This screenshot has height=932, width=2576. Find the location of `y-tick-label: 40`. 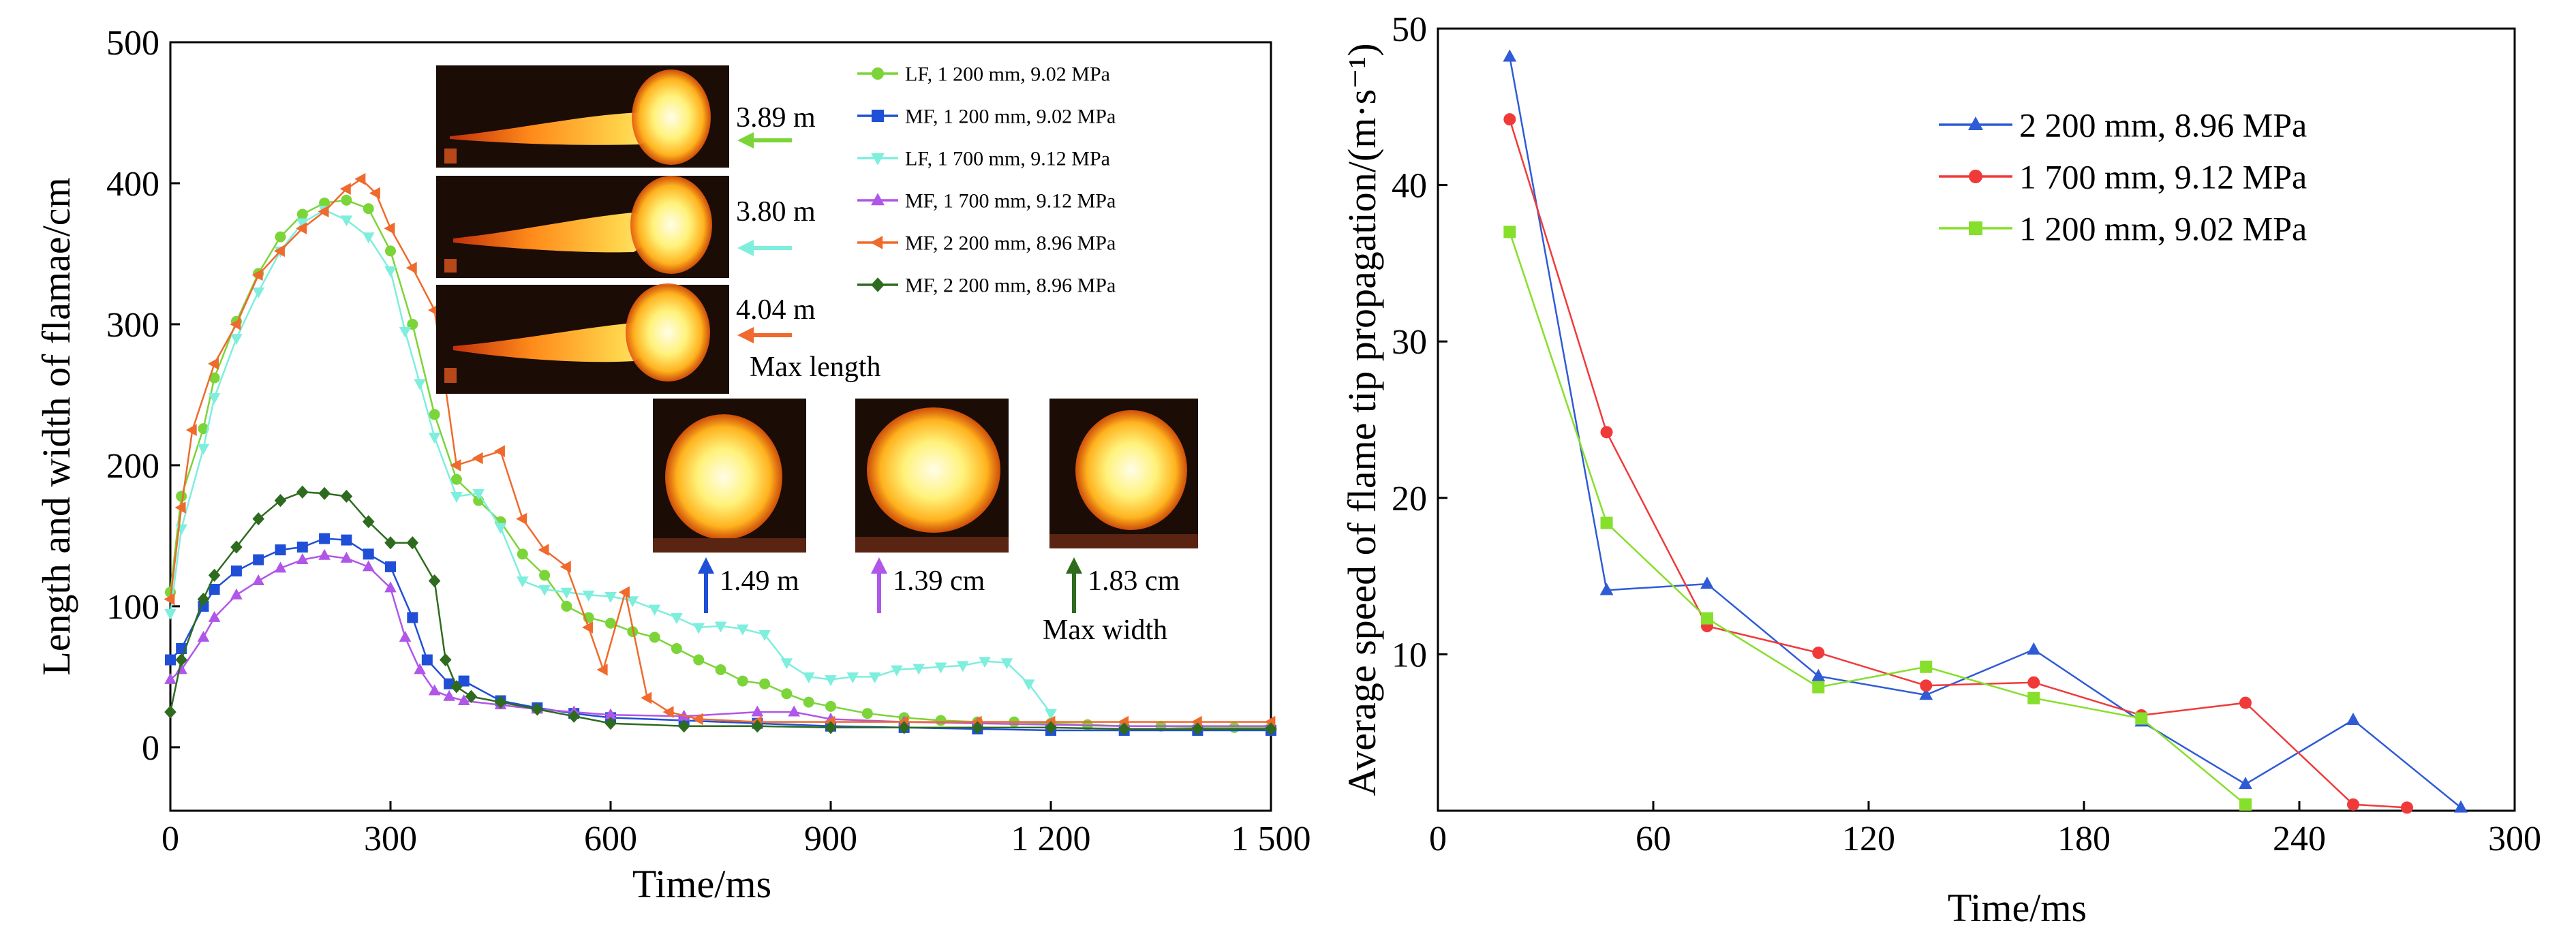

y-tick-label: 40 is located at coordinates (1409, 186).